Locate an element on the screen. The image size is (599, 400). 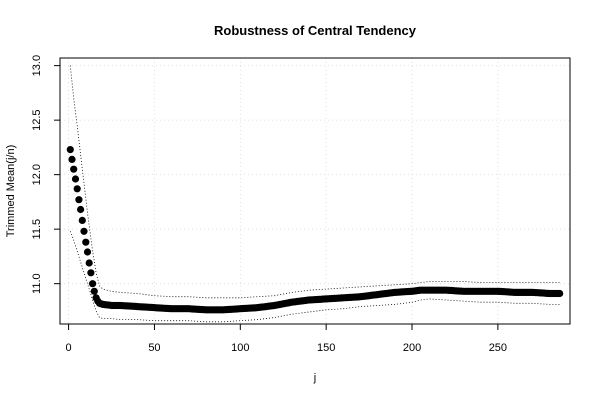
y-tick-label: 12.5 is located at coordinates (37, 119).